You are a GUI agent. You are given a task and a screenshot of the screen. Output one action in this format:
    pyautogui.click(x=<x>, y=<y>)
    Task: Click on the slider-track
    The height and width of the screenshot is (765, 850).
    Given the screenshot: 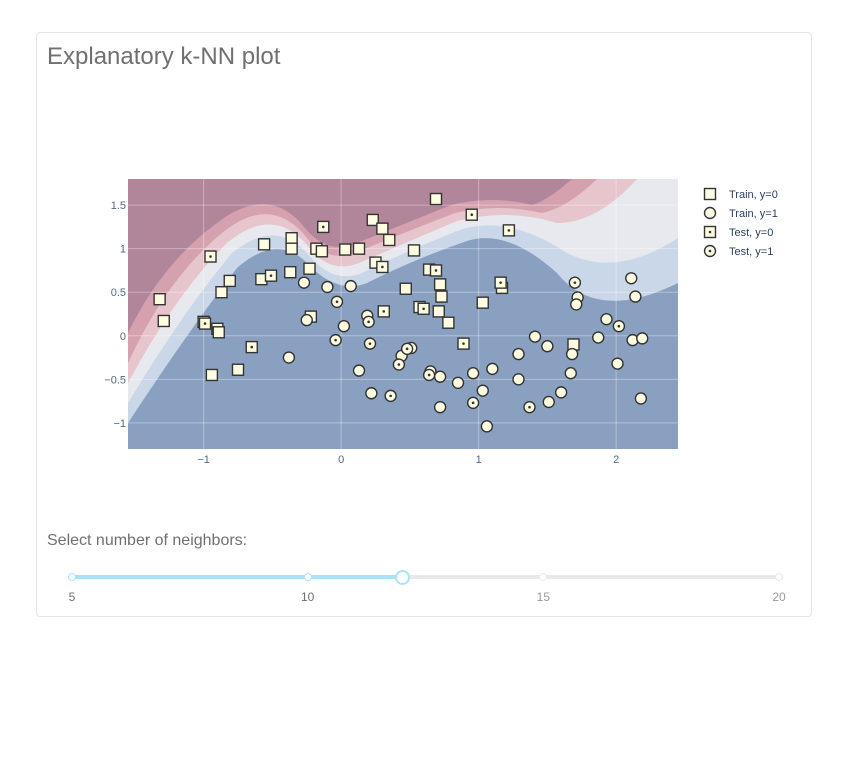 What is the action you would take?
    pyautogui.click(x=237, y=577)
    